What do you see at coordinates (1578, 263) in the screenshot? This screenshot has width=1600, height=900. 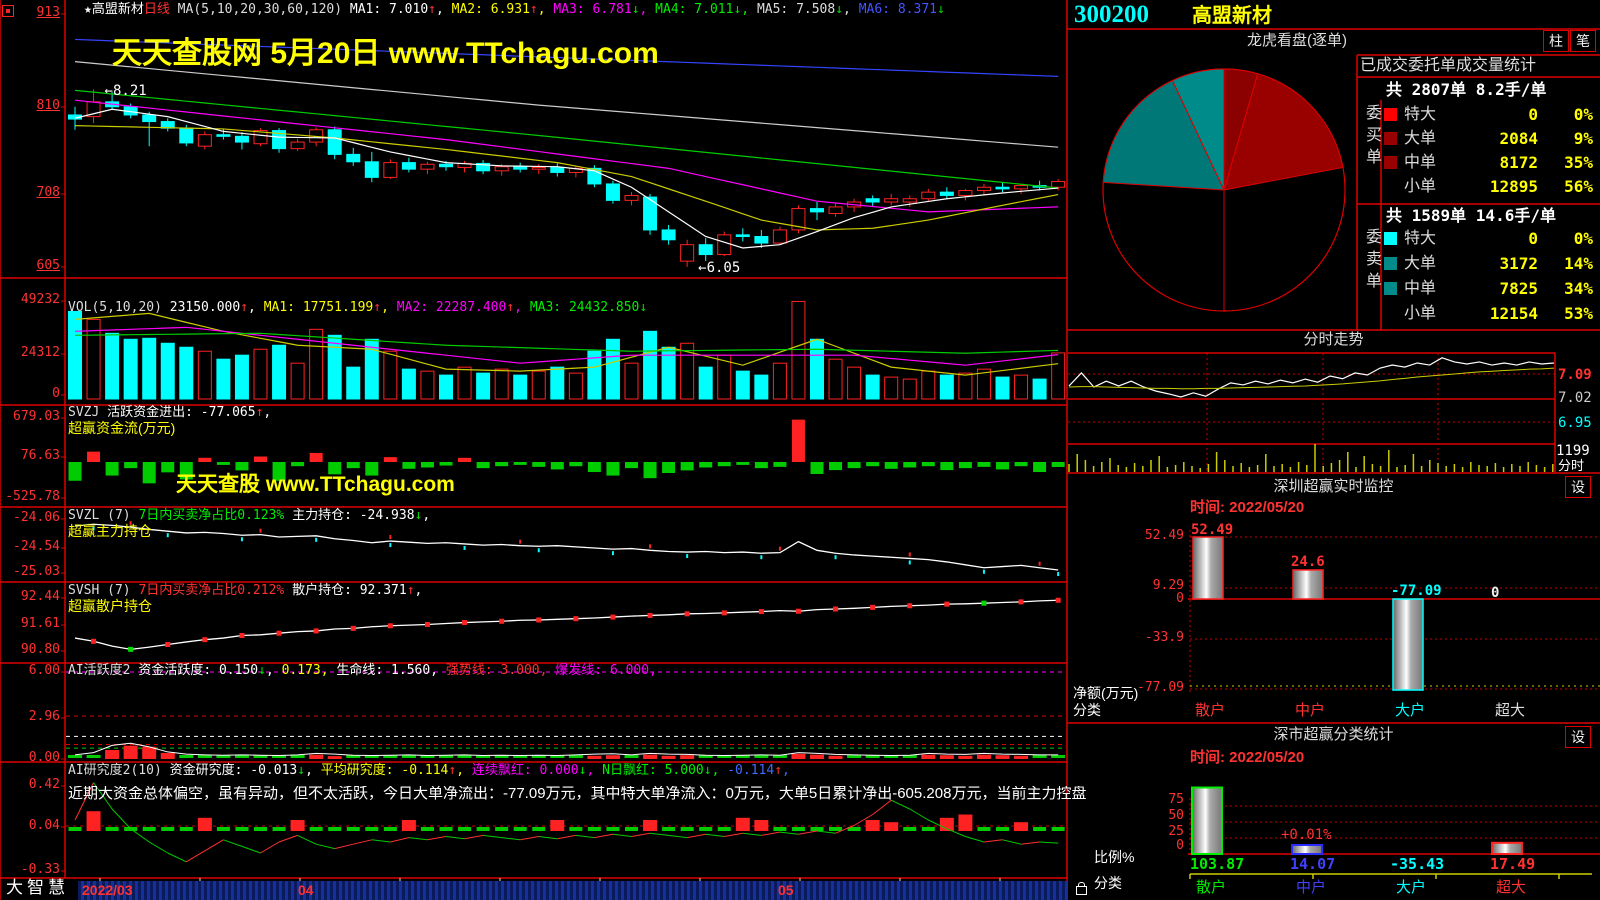 I see `order-row-pct: 14%` at bounding box center [1578, 263].